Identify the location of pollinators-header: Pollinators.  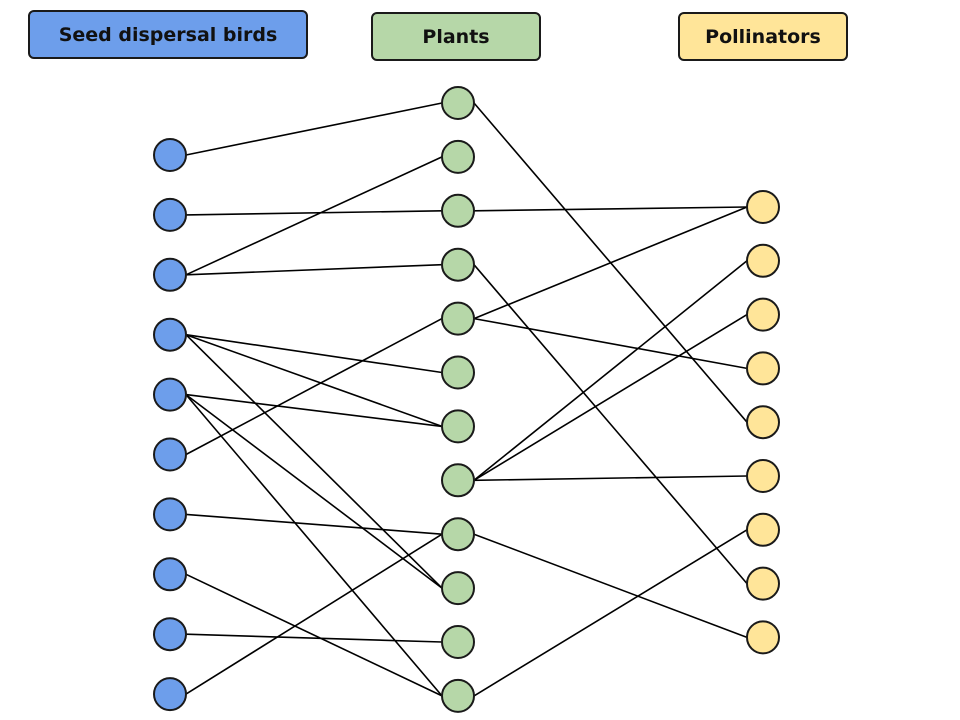
(763, 36).